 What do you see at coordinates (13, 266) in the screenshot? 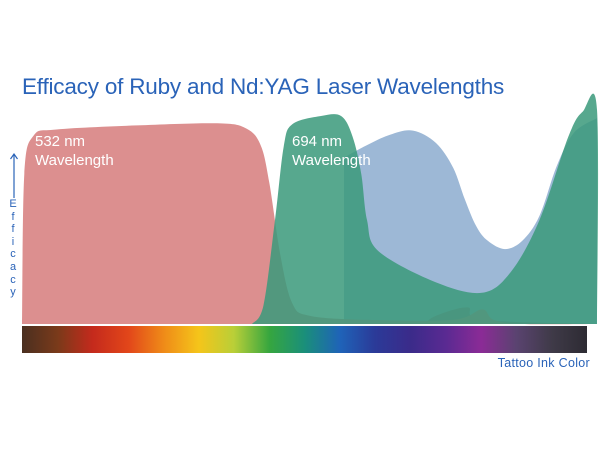
I see `y-label-letter: a` at bounding box center [13, 266].